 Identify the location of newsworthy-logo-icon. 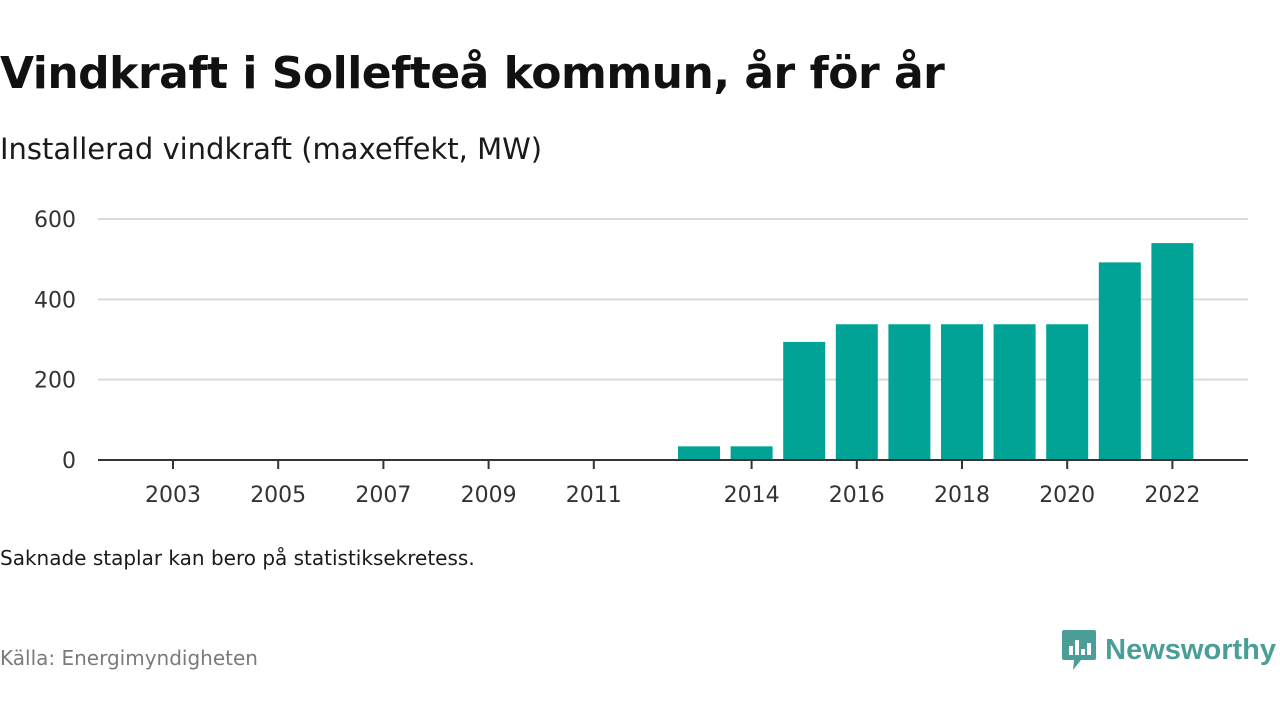
(1079, 650).